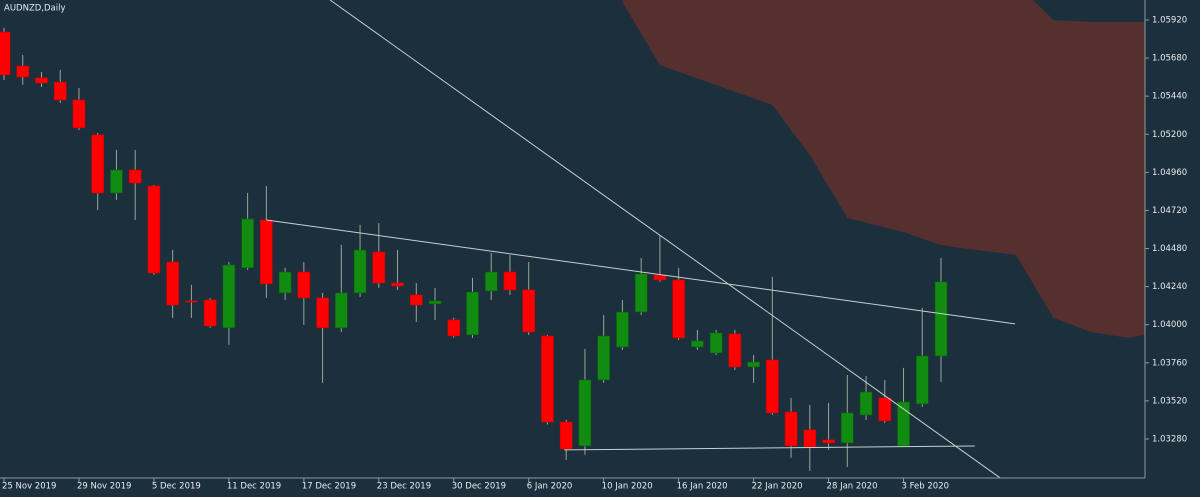  I want to click on y-tick-label: 1.04720, so click(1169, 211).